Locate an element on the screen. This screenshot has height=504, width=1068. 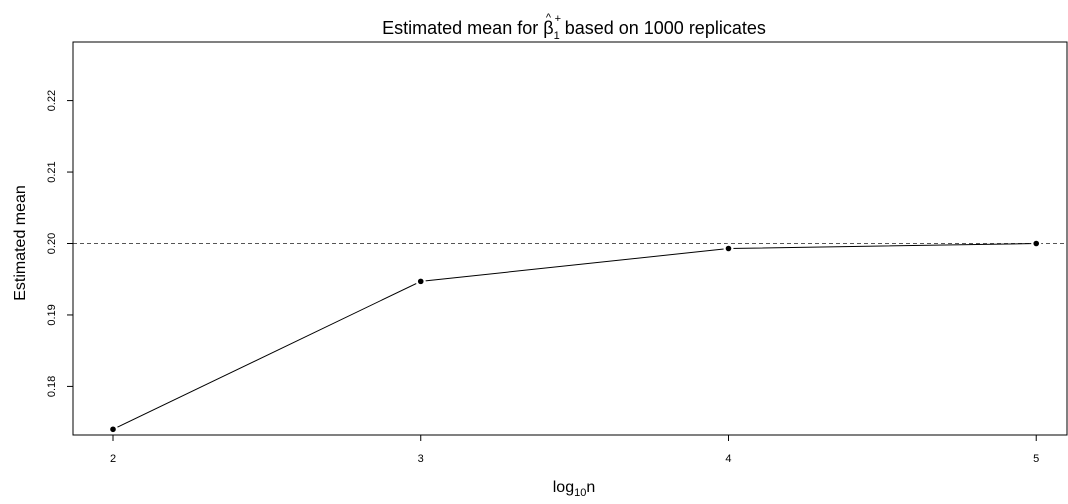
x-axis-title: log10n is located at coordinates (574, 489).